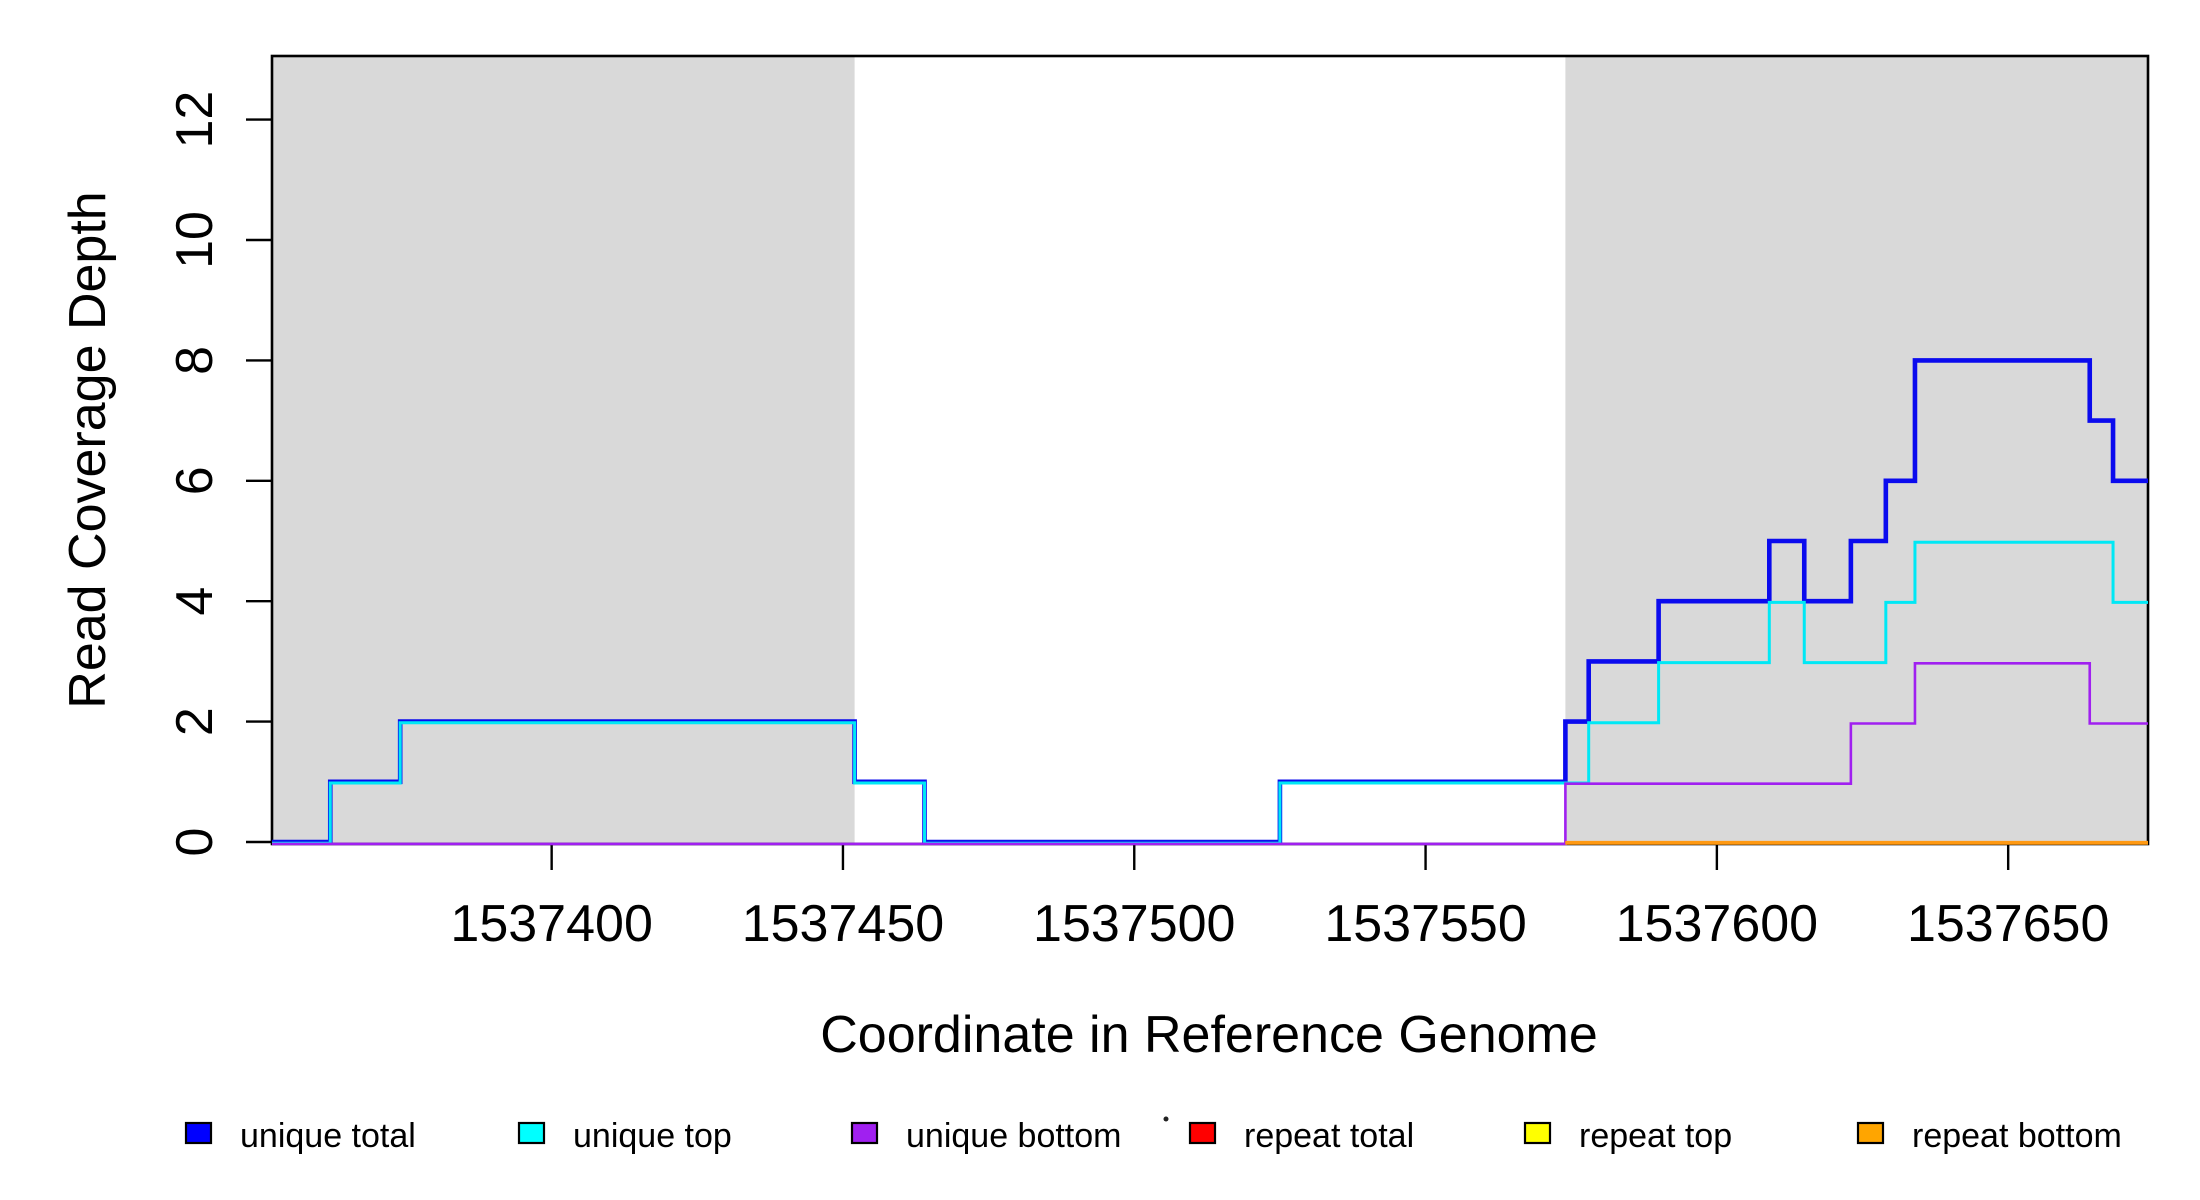 Image resolution: width=2200 pixels, height=1200 pixels. Describe the element at coordinates (1209, 1035) in the screenshot. I see `x-axis-title: Coordinate in Reference Genome` at that location.